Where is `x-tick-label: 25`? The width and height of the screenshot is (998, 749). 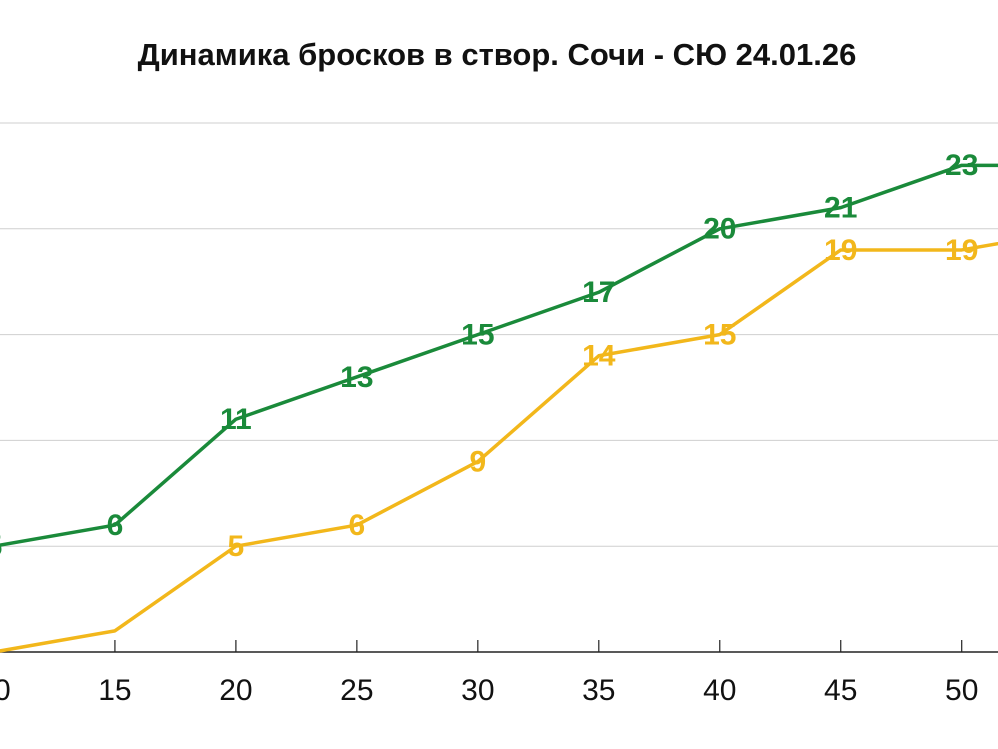 x-tick-label: 25 is located at coordinates (356, 690).